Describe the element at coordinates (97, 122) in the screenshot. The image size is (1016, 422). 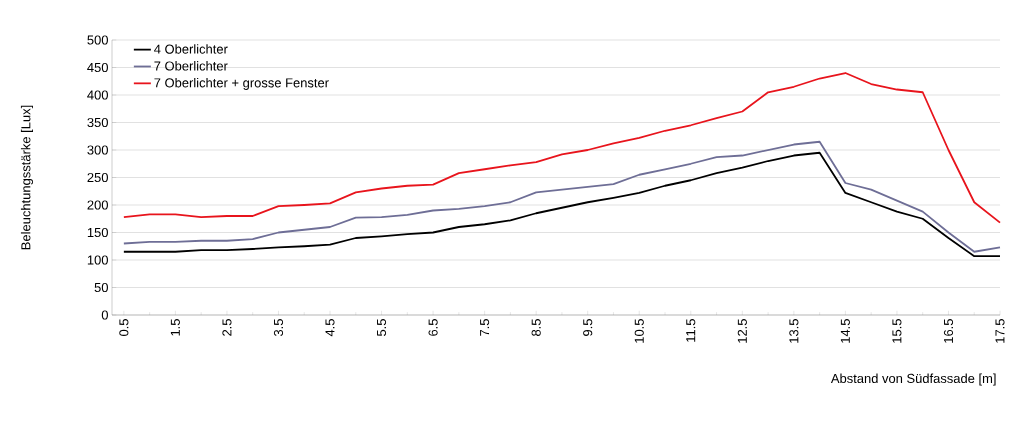
I see `y-tick-label: 350` at that location.